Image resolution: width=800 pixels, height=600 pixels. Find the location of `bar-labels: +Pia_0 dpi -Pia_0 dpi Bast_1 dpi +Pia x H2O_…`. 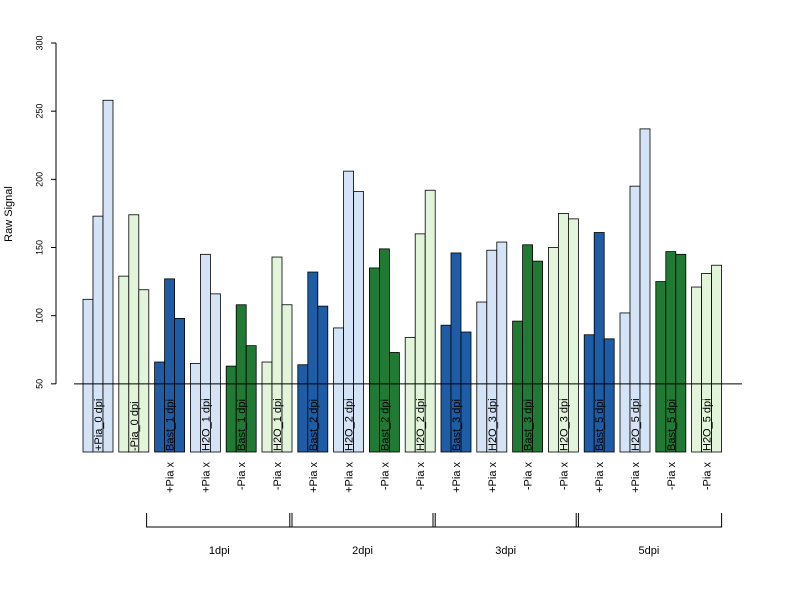

bar-labels: +Pia_0 dpi -Pia_0 dpi Bast_1 dpi +Pia x H2O_… is located at coordinates (403, 445).